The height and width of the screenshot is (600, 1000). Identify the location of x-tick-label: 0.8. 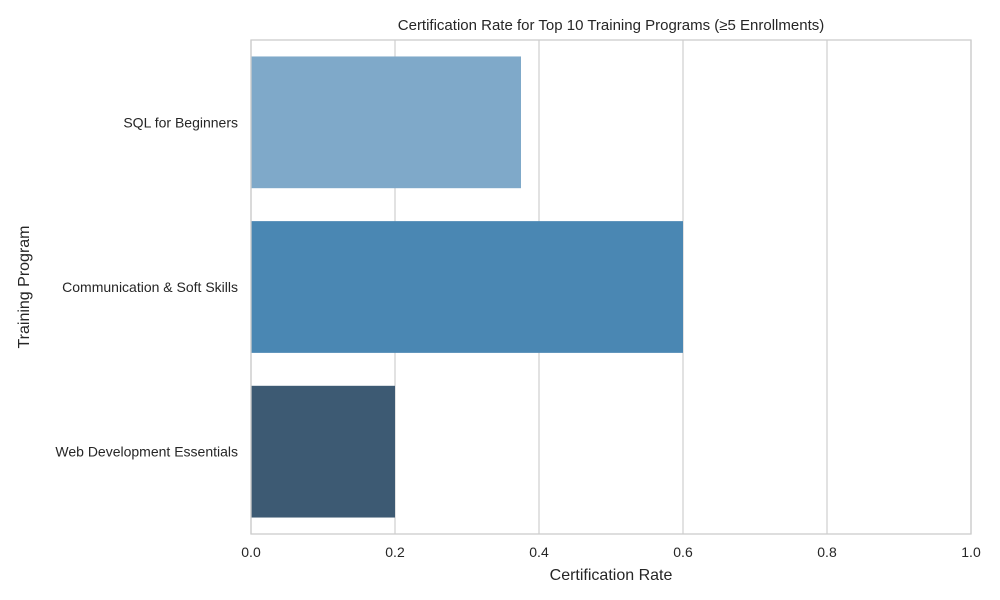
(827, 552).